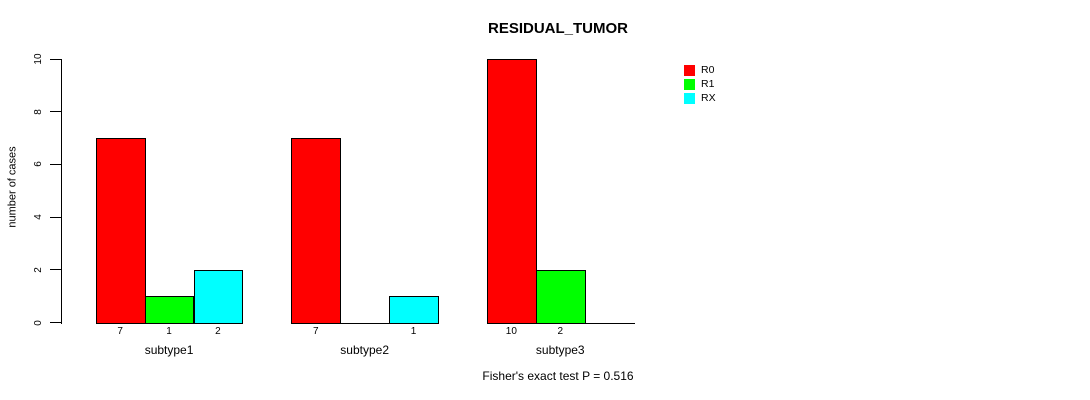 The height and width of the screenshot is (400, 1090). What do you see at coordinates (364, 350) in the screenshot?
I see `category-label-subtype2: subtype2` at bounding box center [364, 350].